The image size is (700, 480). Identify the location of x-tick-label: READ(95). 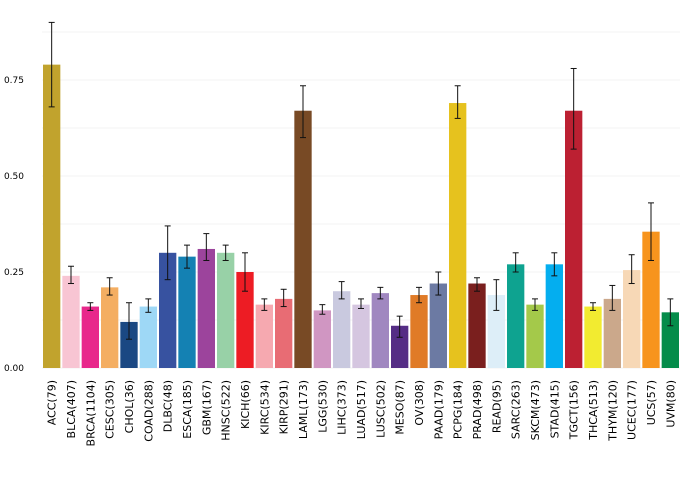
(496, 406).